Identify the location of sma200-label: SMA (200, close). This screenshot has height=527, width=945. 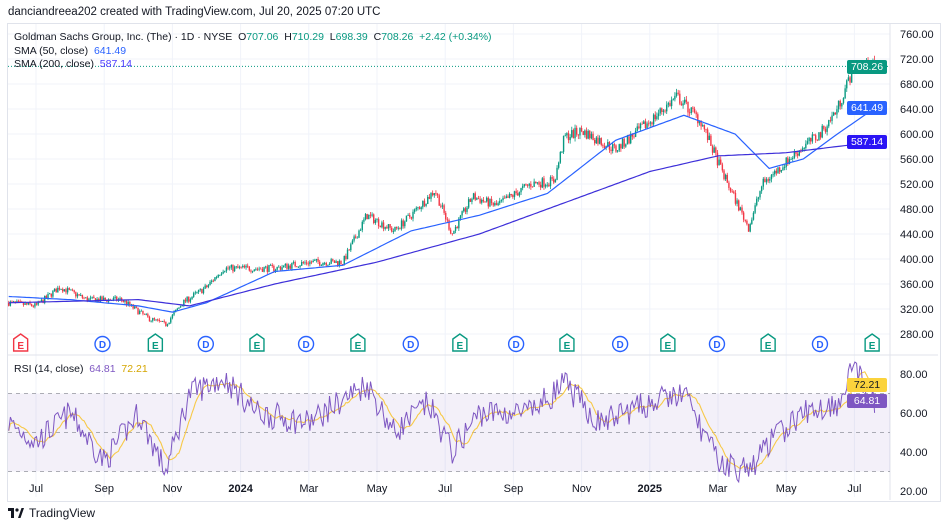
(54, 64).